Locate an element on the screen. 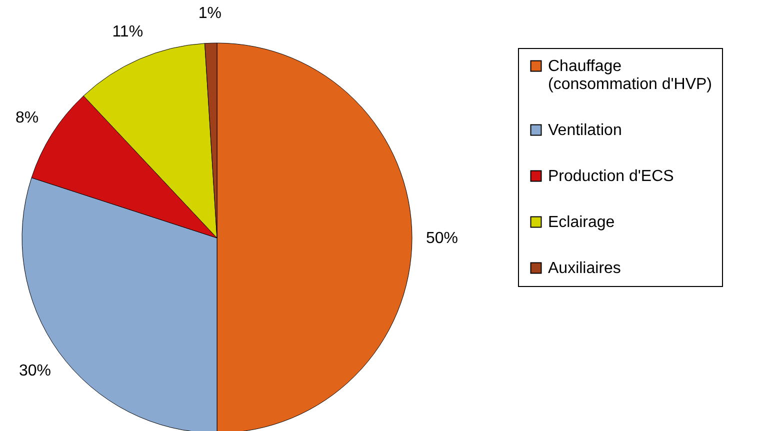 The height and width of the screenshot is (431, 763). data-label: 50% is located at coordinates (442, 238).